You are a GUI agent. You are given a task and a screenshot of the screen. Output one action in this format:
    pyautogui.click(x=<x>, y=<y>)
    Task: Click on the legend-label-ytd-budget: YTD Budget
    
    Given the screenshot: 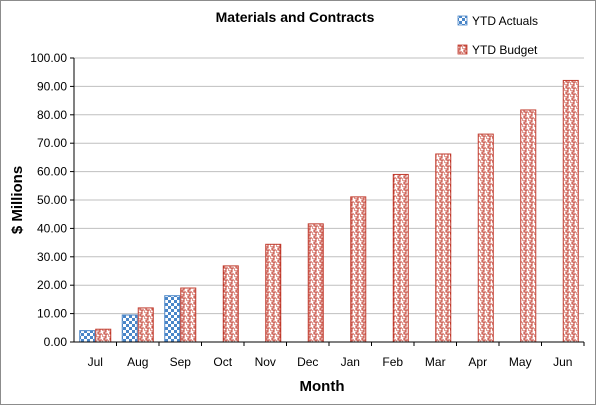 What is the action you would take?
    pyautogui.click(x=505, y=50)
    